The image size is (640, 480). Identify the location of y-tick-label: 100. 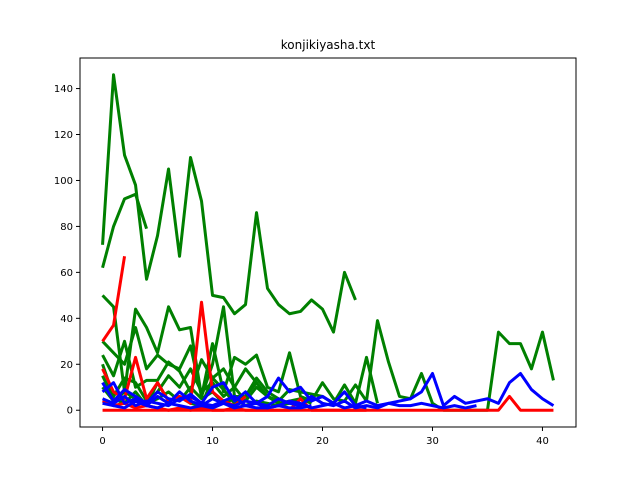
(63, 181).